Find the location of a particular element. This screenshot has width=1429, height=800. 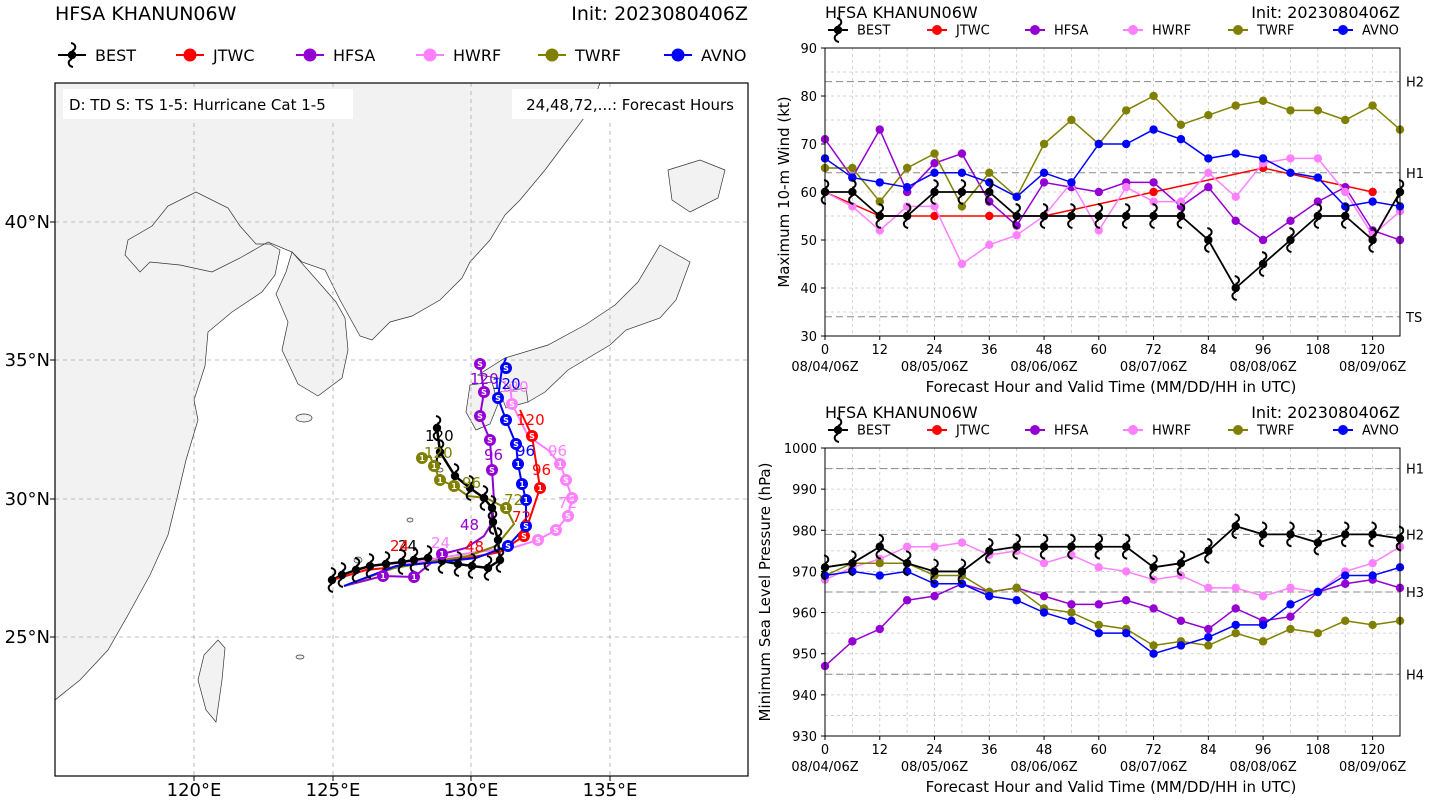

jtwc-marker is located at coordinates (532, 436).